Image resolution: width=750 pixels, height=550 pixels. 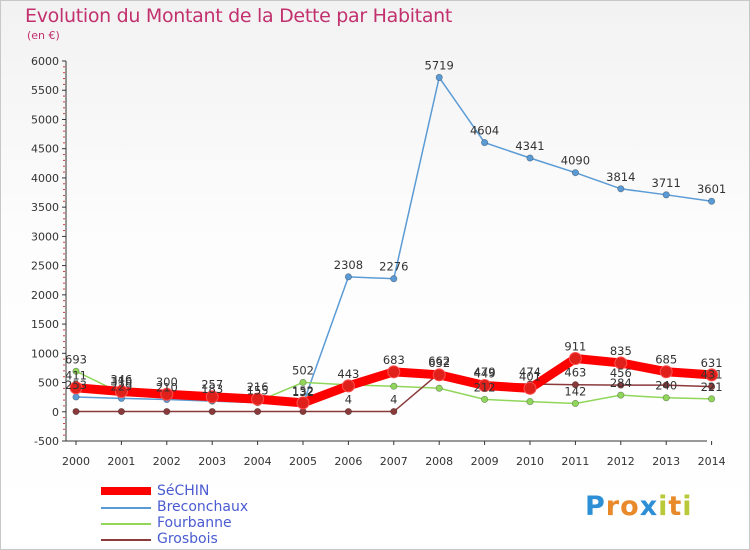 I want to click on data-label-breconchaux: 2276, so click(x=393, y=267).